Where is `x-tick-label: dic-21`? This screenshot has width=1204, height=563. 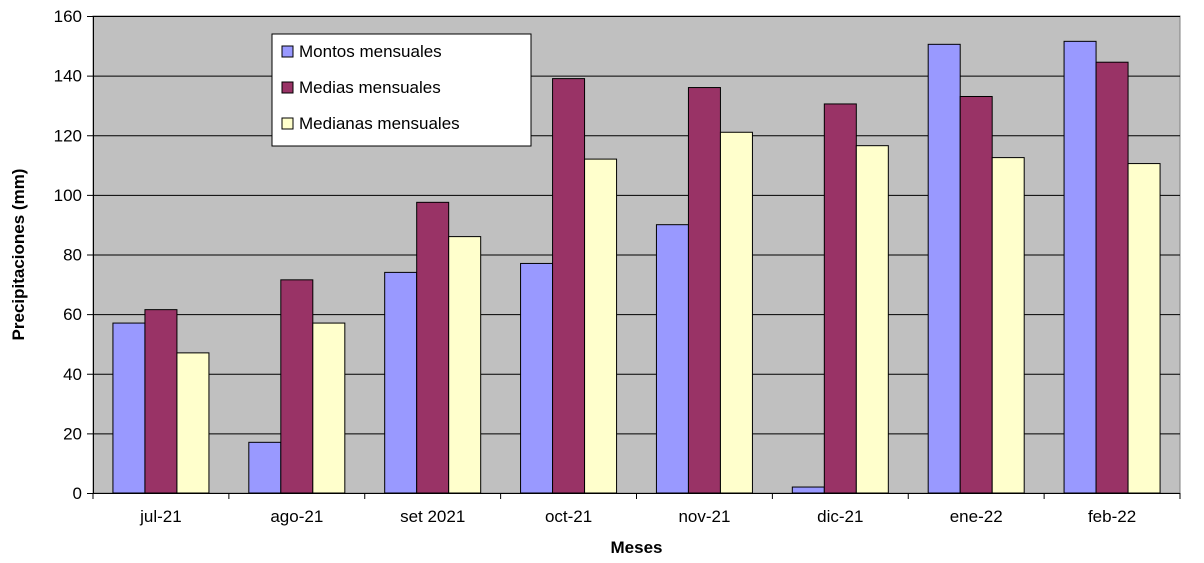
x-tick-label: dic-21 is located at coordinates (840, 516).